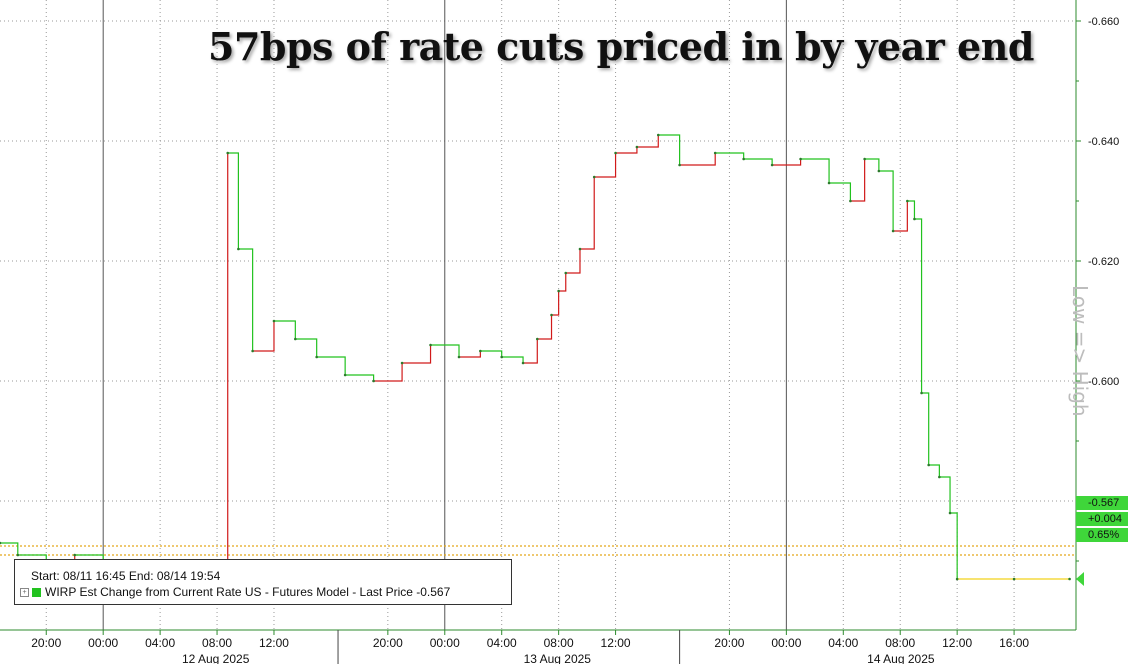  What do you see at coordinates (1102, 519) in the screenshot?
I see `net-change-tag: +0.004` at bounding box center [1102, 519].